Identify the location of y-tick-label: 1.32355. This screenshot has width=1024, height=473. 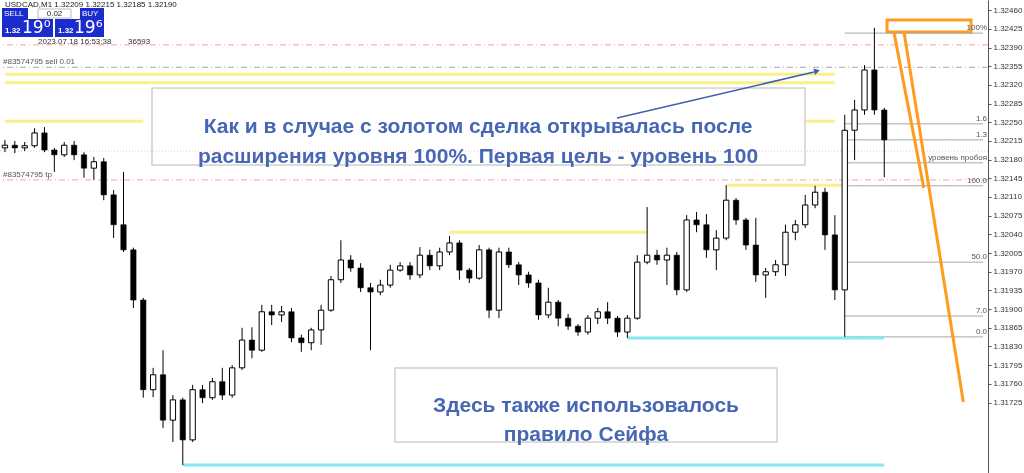
(1008, 66).